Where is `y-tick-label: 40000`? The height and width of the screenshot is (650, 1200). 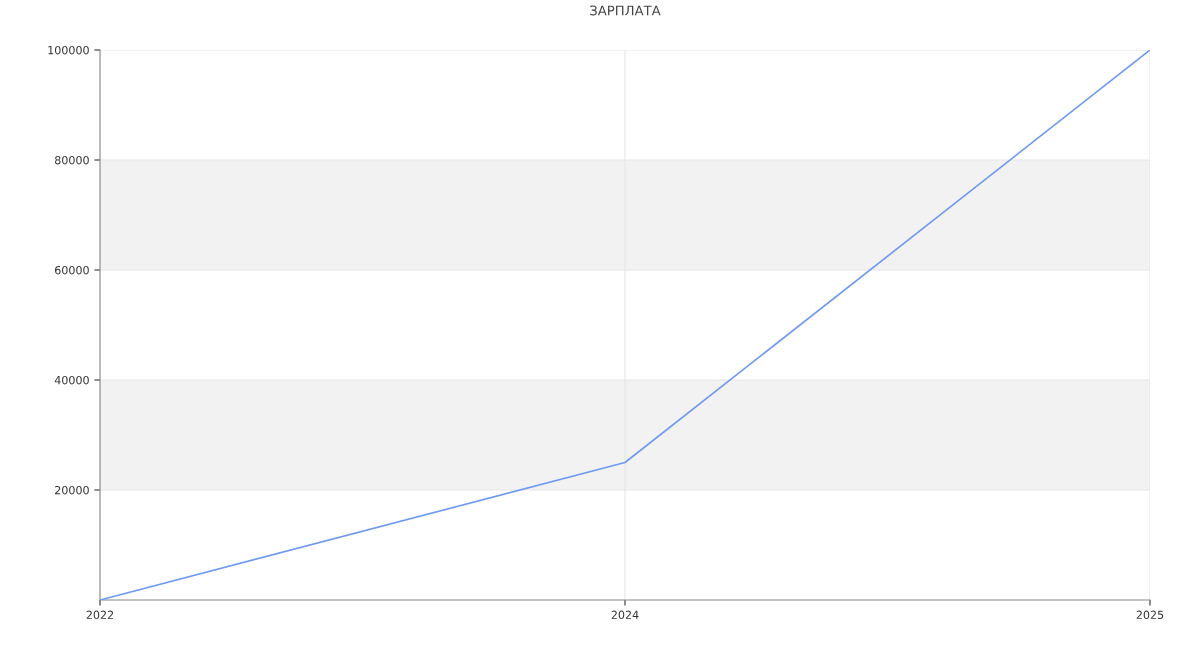
y-tick-label: 40000 is located at coordinates (71, 380).